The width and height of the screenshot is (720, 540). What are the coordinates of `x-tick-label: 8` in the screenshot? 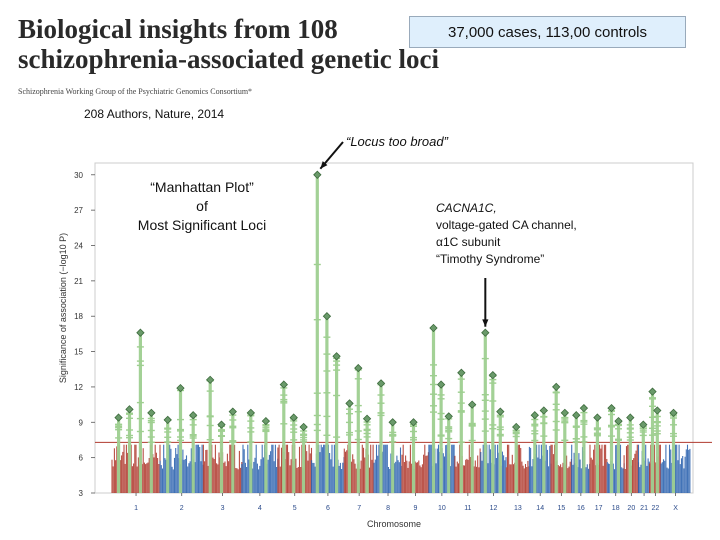 It's located at (388, 508).